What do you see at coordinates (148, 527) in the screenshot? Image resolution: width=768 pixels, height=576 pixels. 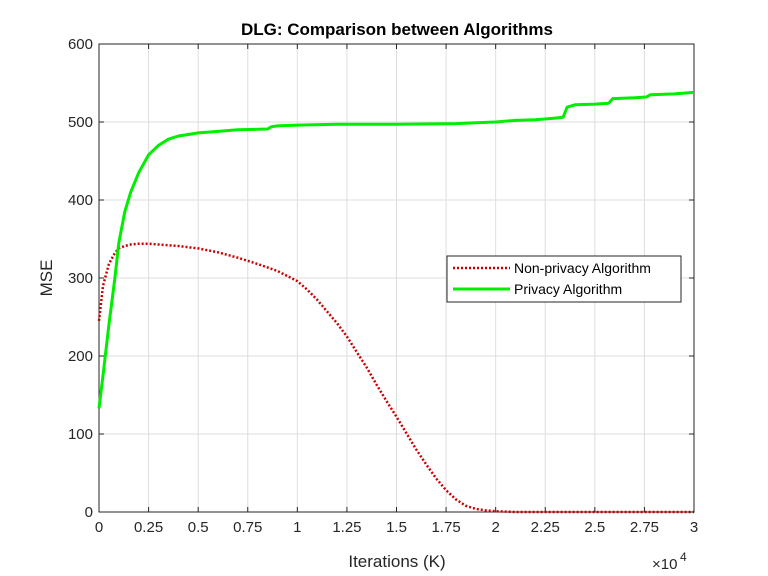 I see `x-tick-label: 0.25` at bounding box center [148, 527].